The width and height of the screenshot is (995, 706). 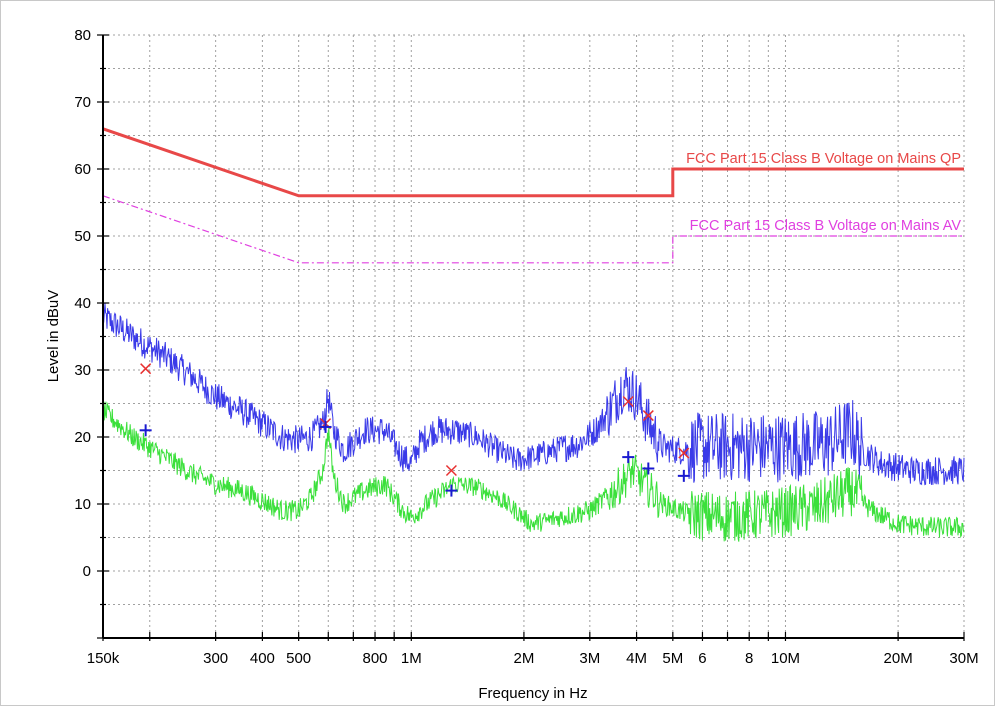 What do you see at coordinates (823, 159) in the screenshot?
I see `limit-label-qp: FCC Part 15 Class B Voltage on Mains QP` at bounding box center [823, 159].